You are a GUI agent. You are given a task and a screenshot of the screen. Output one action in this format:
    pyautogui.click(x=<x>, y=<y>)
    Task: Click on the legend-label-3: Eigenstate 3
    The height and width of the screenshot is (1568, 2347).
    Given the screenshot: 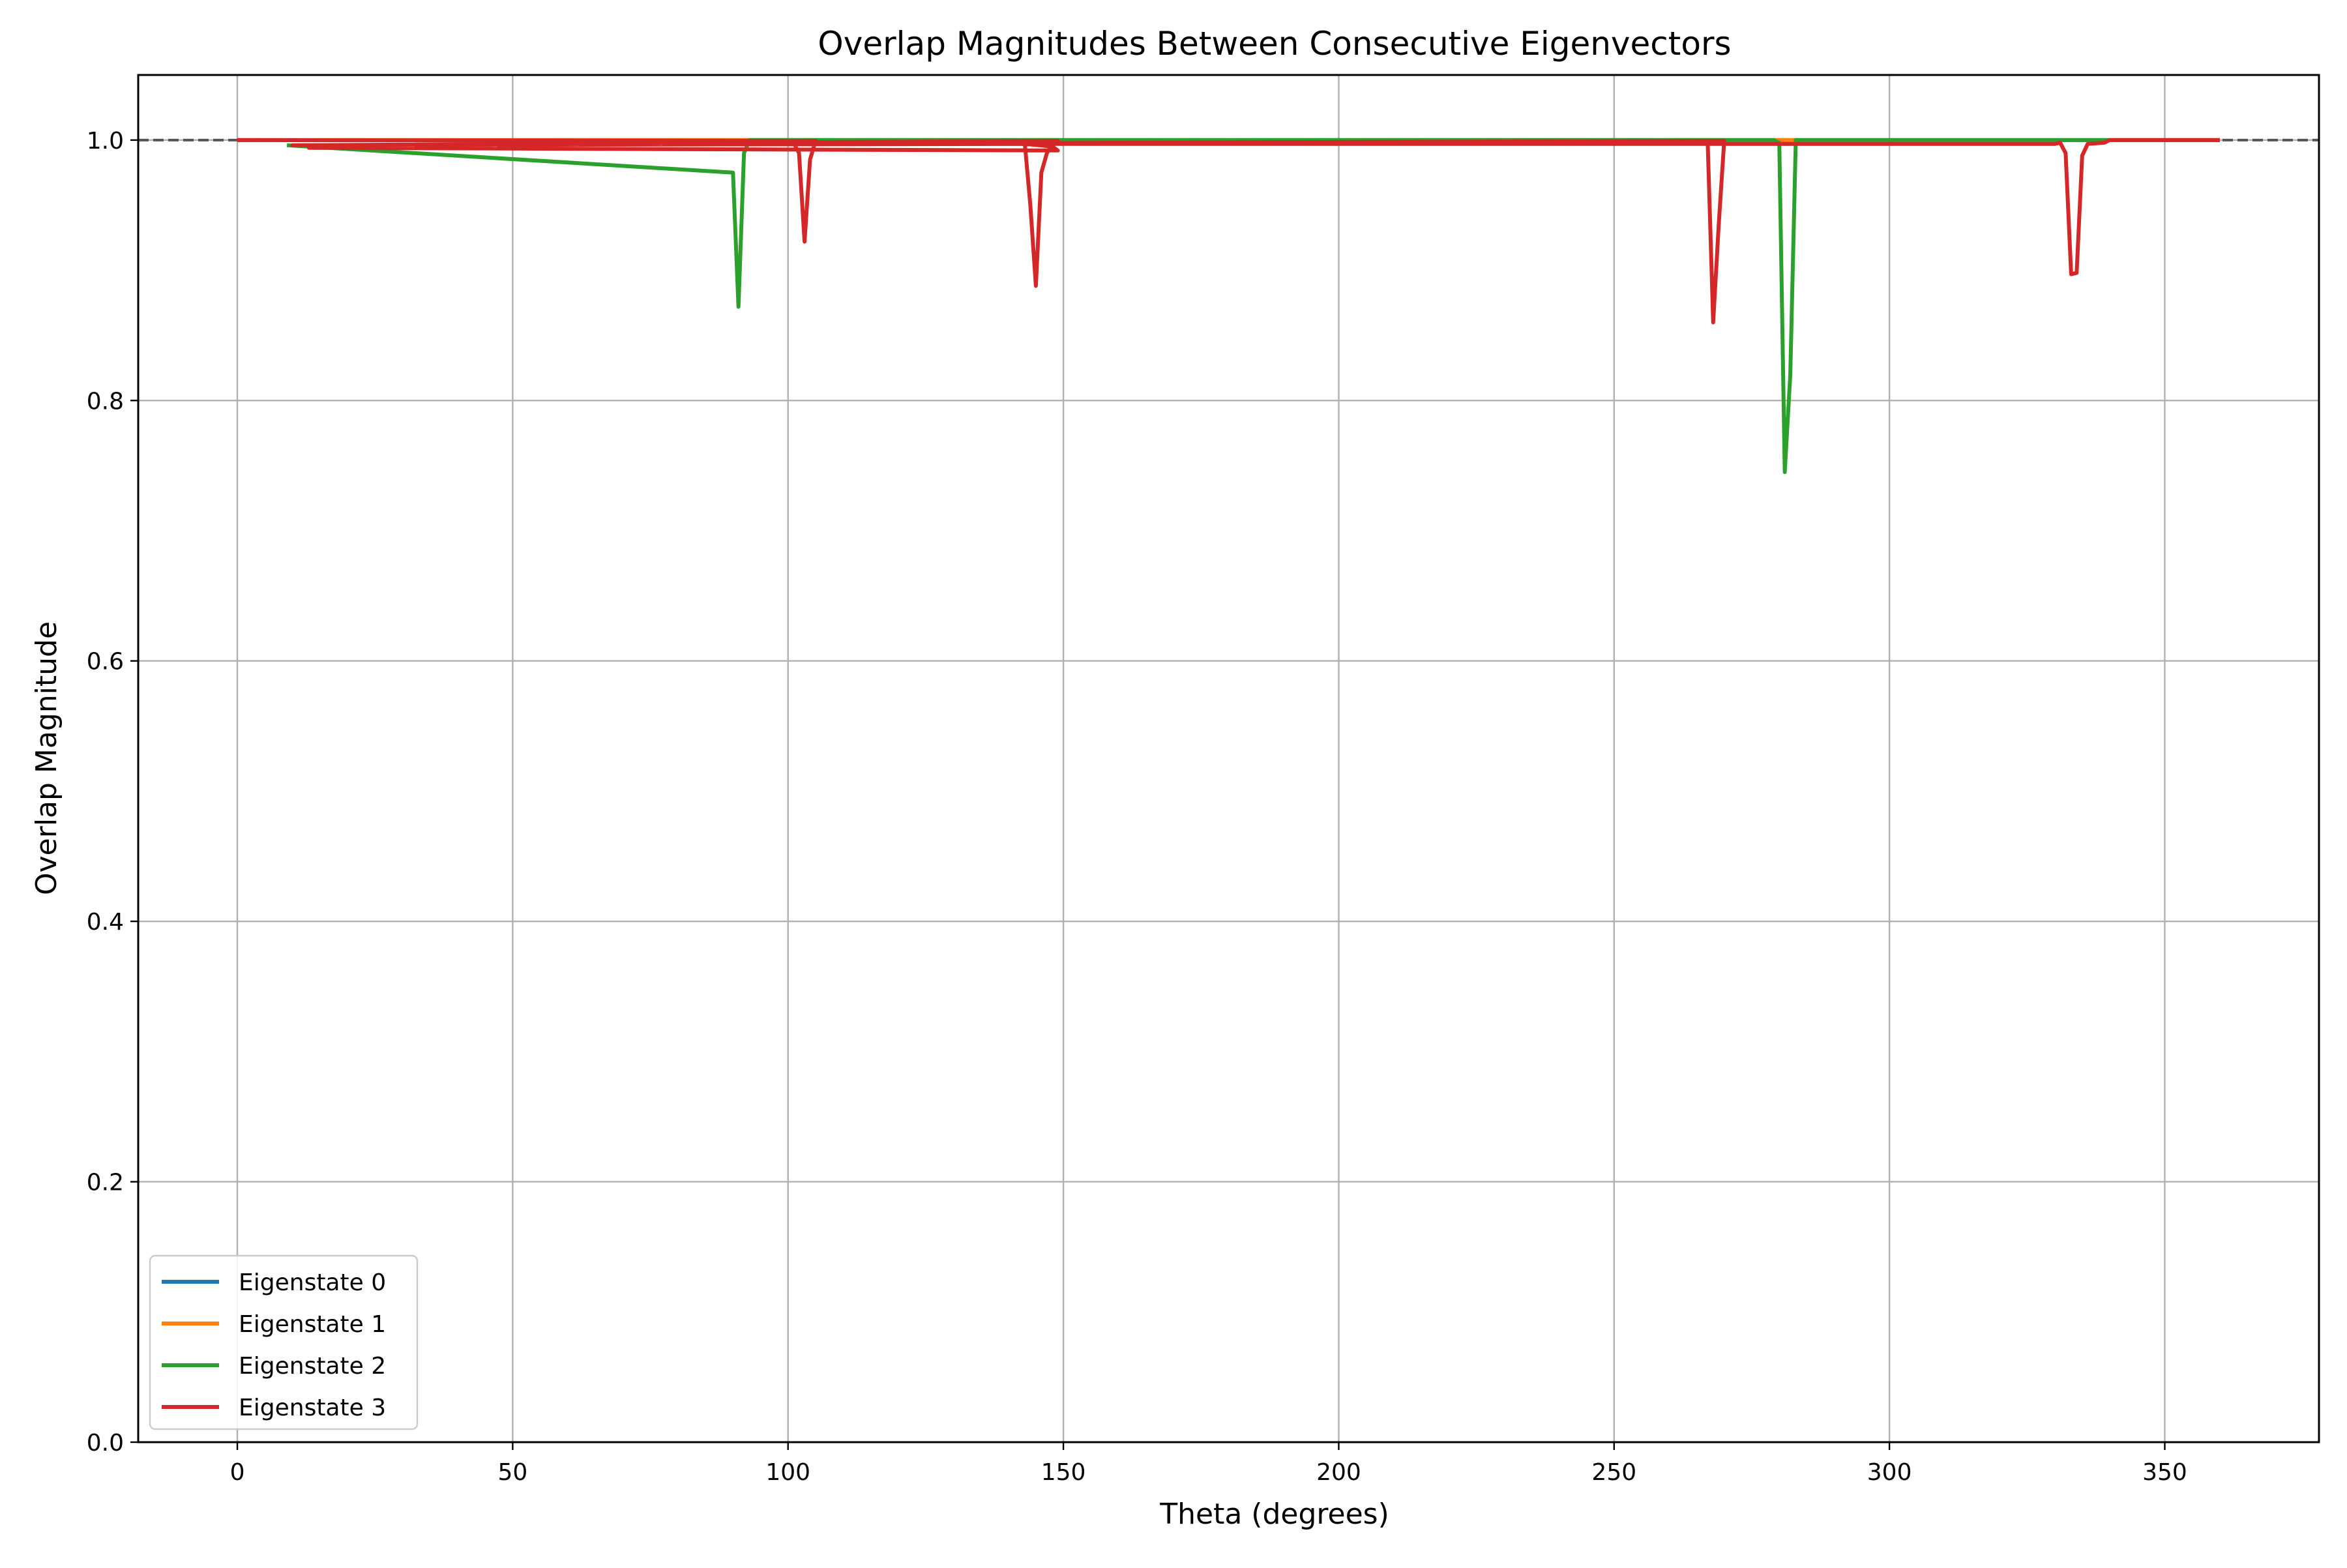 What is the action you would take?
    pyautogui.click(x=312, y=1408)
    